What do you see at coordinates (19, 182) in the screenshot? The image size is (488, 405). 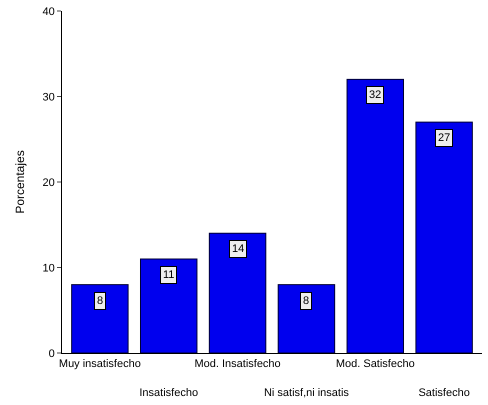 I see `y-axis-title: Porcentajes` at bounding box center [19, 182].